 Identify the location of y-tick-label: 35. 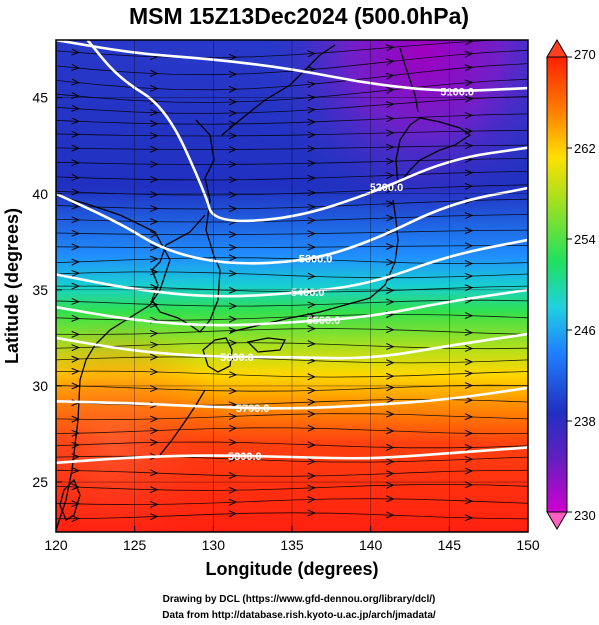
(40, 290).